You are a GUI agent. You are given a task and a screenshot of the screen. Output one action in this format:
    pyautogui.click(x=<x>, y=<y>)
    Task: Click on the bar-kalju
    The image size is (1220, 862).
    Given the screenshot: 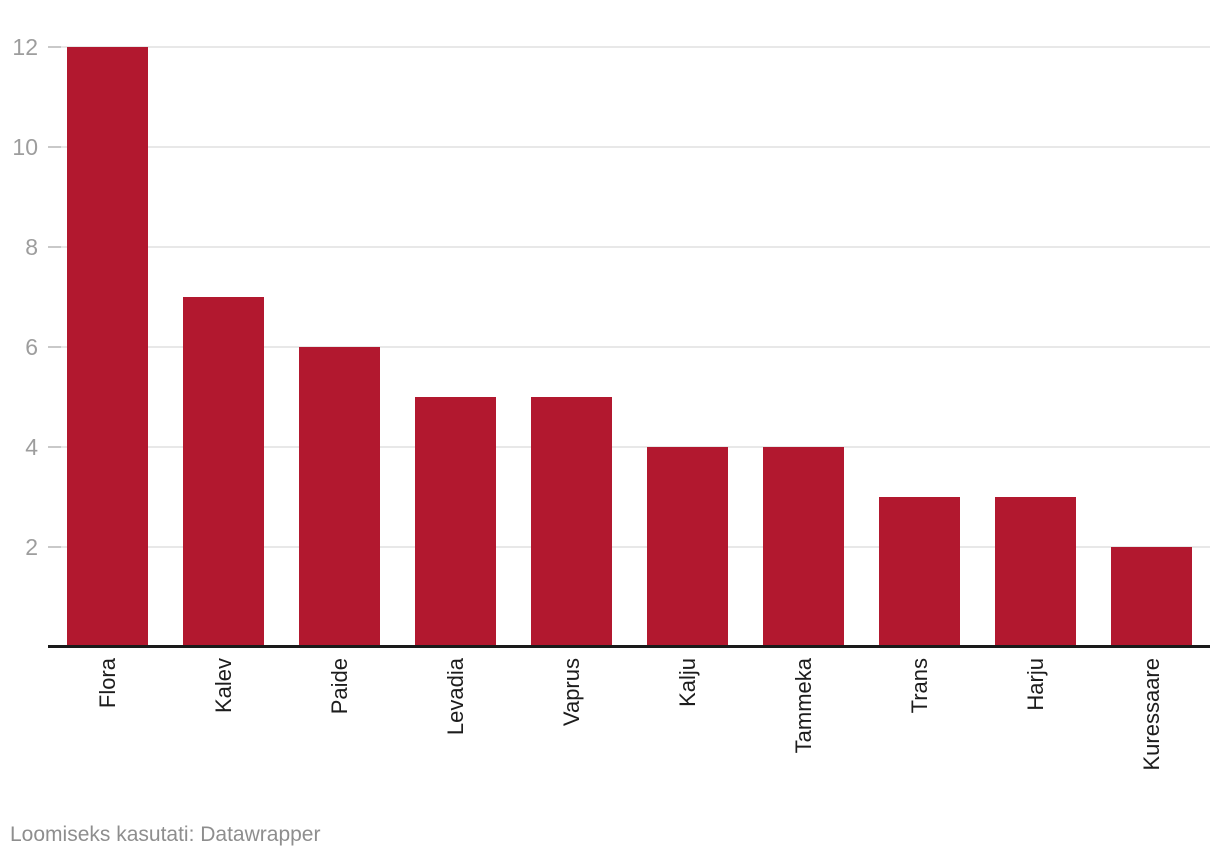 What is the action you would take?
    pyautogui.click(x=687, y=546)
    